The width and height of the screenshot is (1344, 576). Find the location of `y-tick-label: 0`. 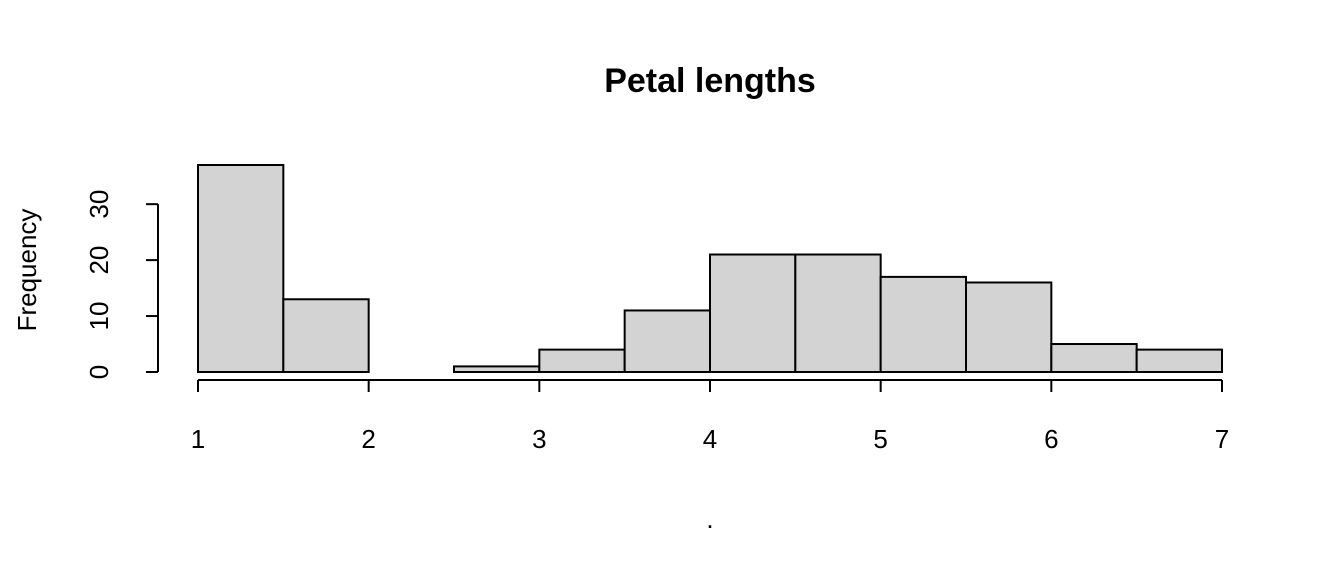

y-tick-label: 0 is located at coordinates (99, 372).